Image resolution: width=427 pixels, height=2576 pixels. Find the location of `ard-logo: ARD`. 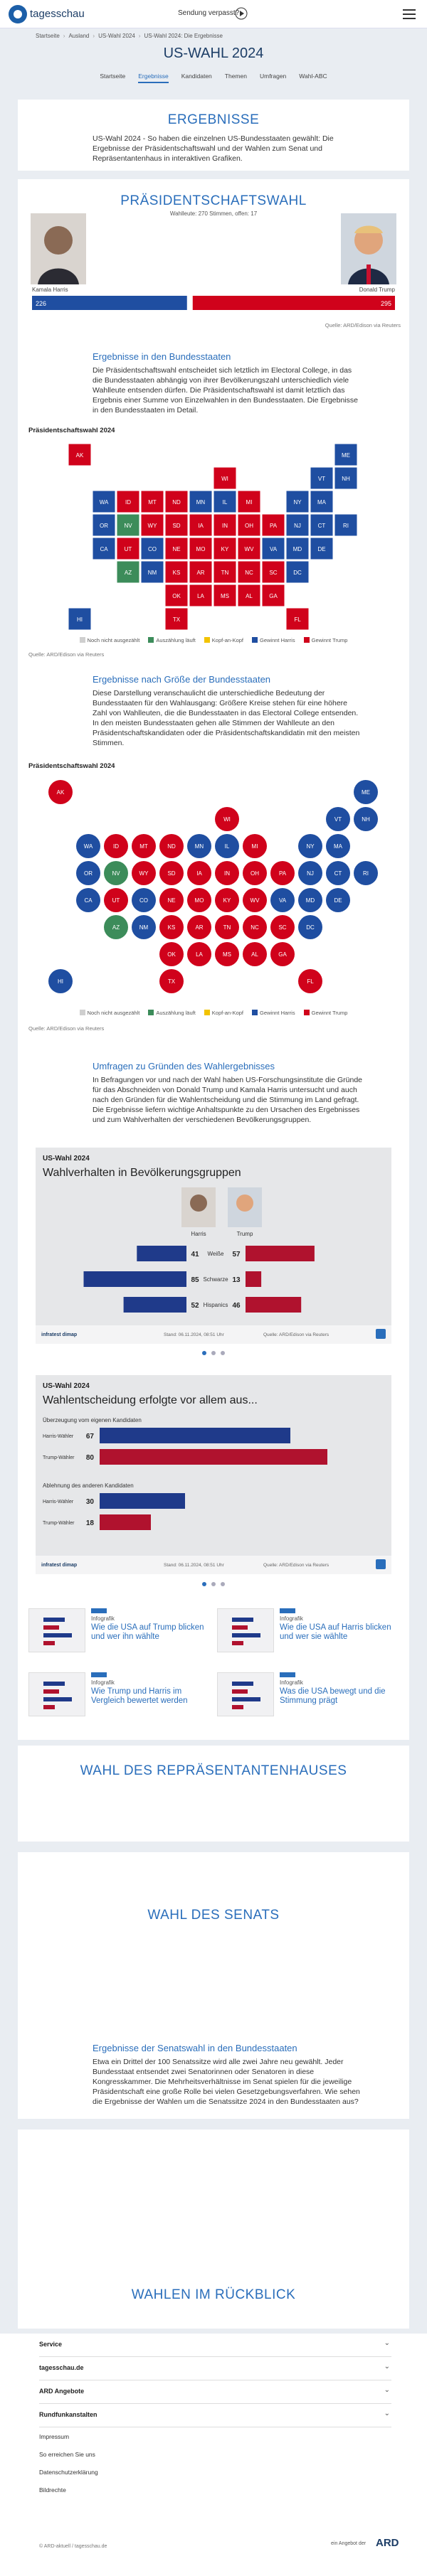

ard-logo: ARD is located at coordinates (387, 2543).